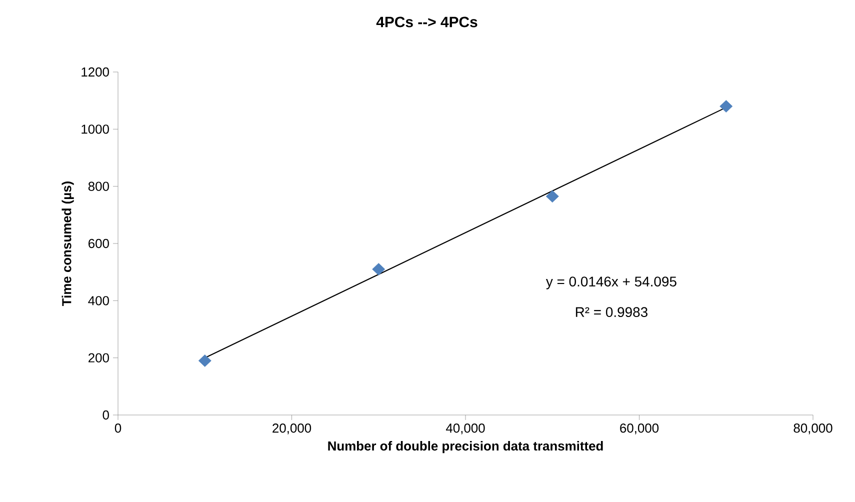 The width and height of the screenshot is (855, 502). What do you see at coordinates (465, 429) in the screenshot?
I see `x-tick-label: 40,000` at bounding box center [465, 429].